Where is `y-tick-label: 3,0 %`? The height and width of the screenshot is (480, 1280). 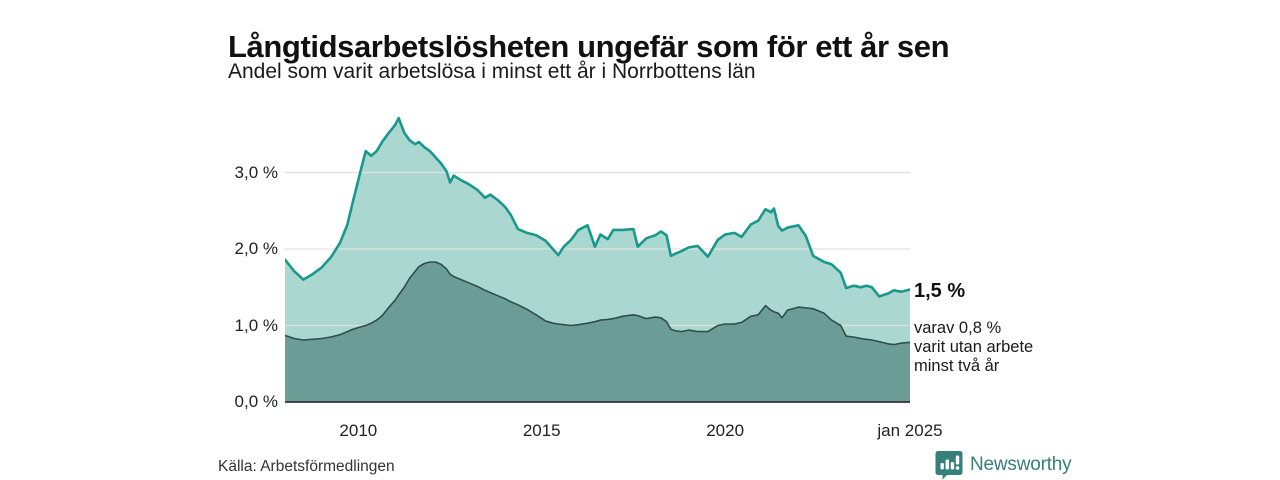 y-tick-label: 3,0 % is located at coordinates (256, 172).